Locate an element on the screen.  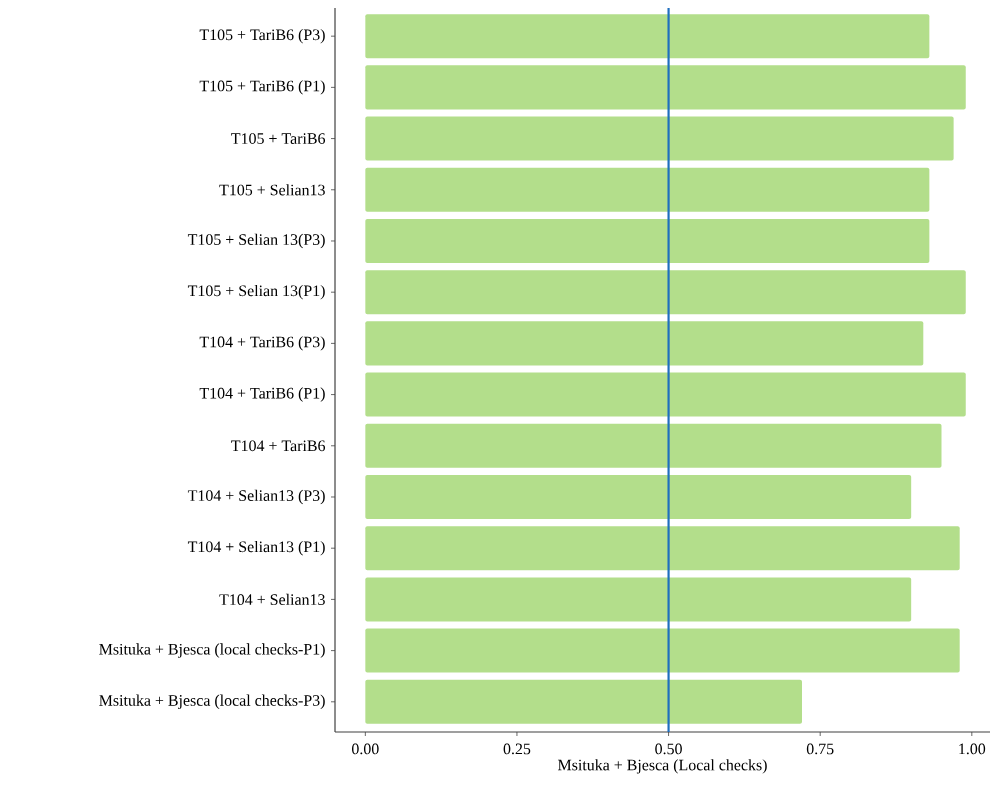
y-tick-label: T105 + TariB6 is located at coordinates (278, 138).